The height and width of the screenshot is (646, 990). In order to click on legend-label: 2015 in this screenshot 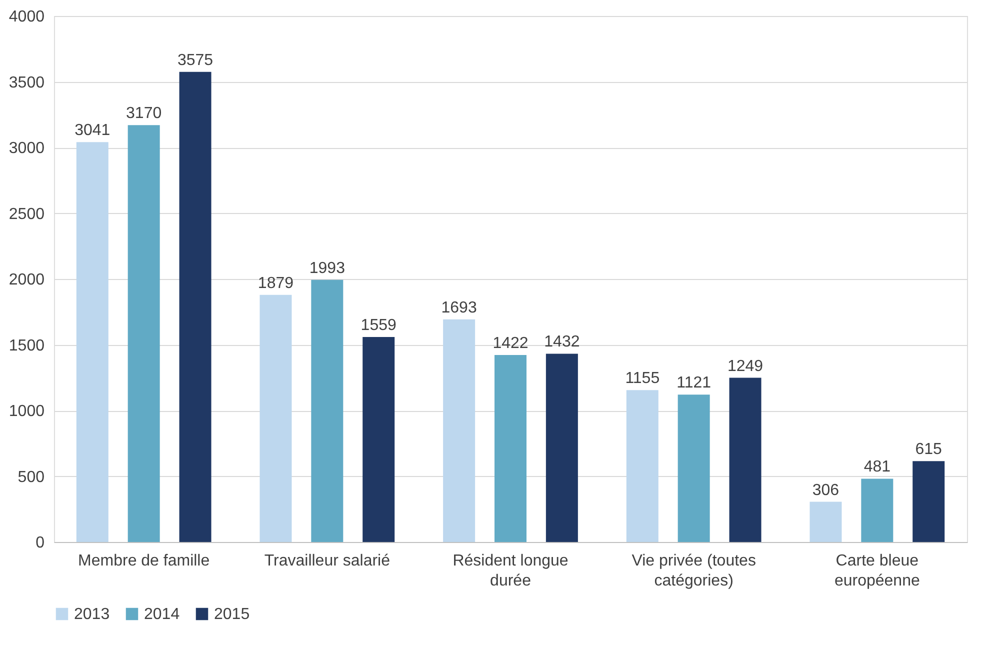, I will do `click(232, 614)`.